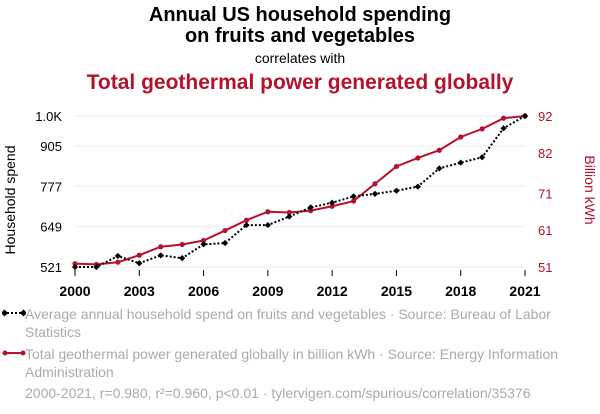 The image size is (600, 414). Describe the element at coordinates (203, 244) in the screenshot. I see `point-household-spend-2006` at that location.